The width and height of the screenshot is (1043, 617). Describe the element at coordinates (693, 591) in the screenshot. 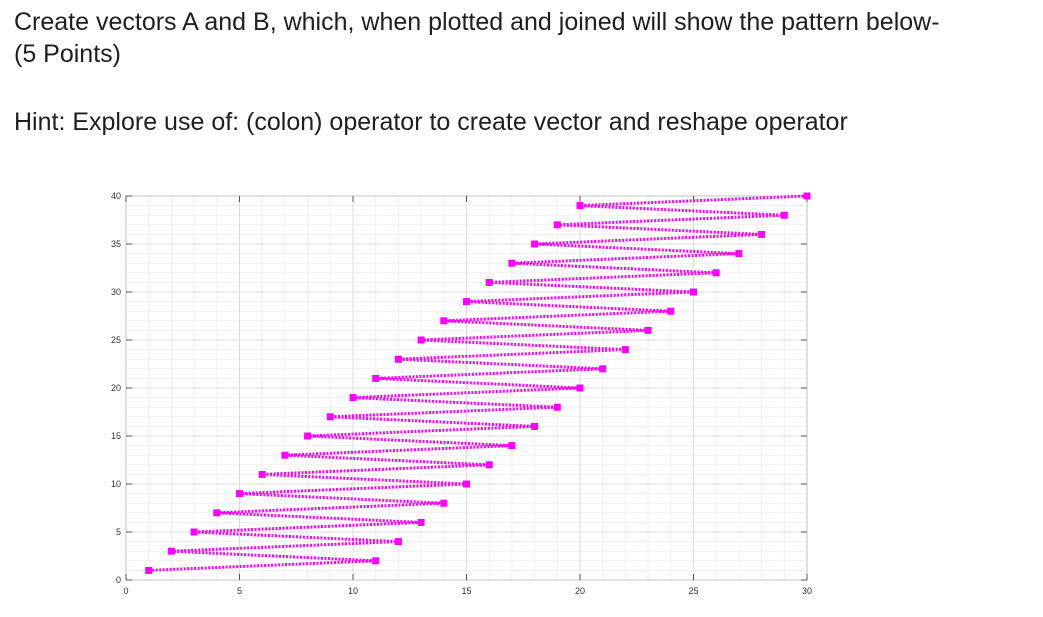

I see `x-tick-label: 25` at that location.